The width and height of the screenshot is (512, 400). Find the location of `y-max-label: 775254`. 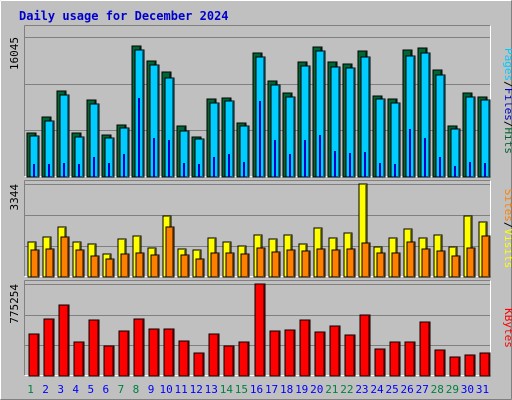

y-max-label: 775254 is located at coordinates (14, 304).